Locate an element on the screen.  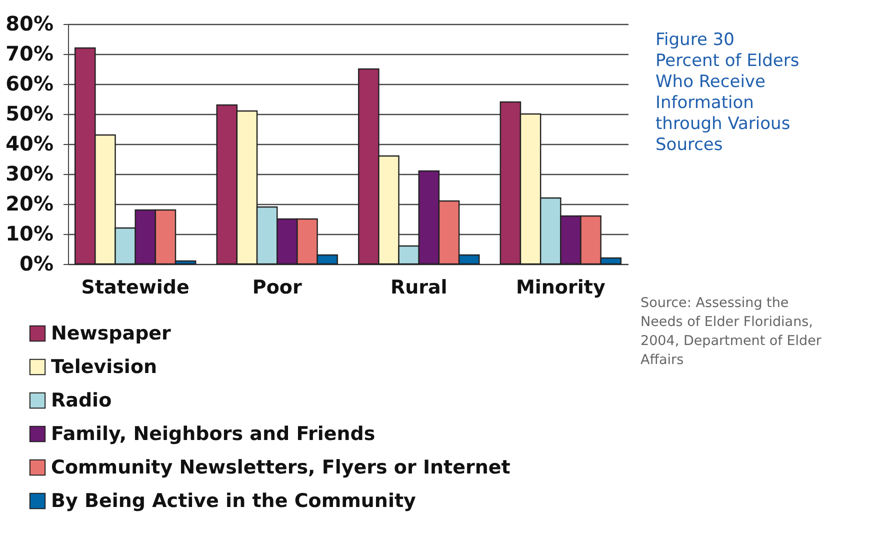
y-tick-label: 40% is located at coordinates (30, 144).